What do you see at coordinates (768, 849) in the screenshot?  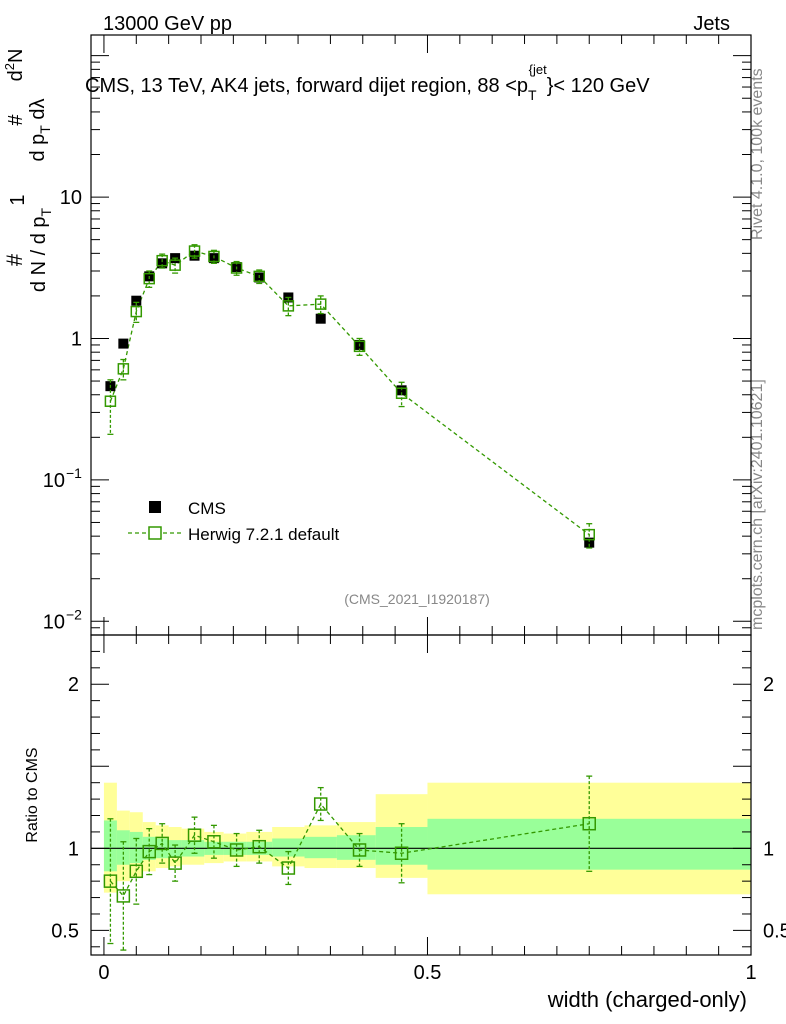 I see `ratio-ytick-label-right: 1` at bounding box center [768, 849].